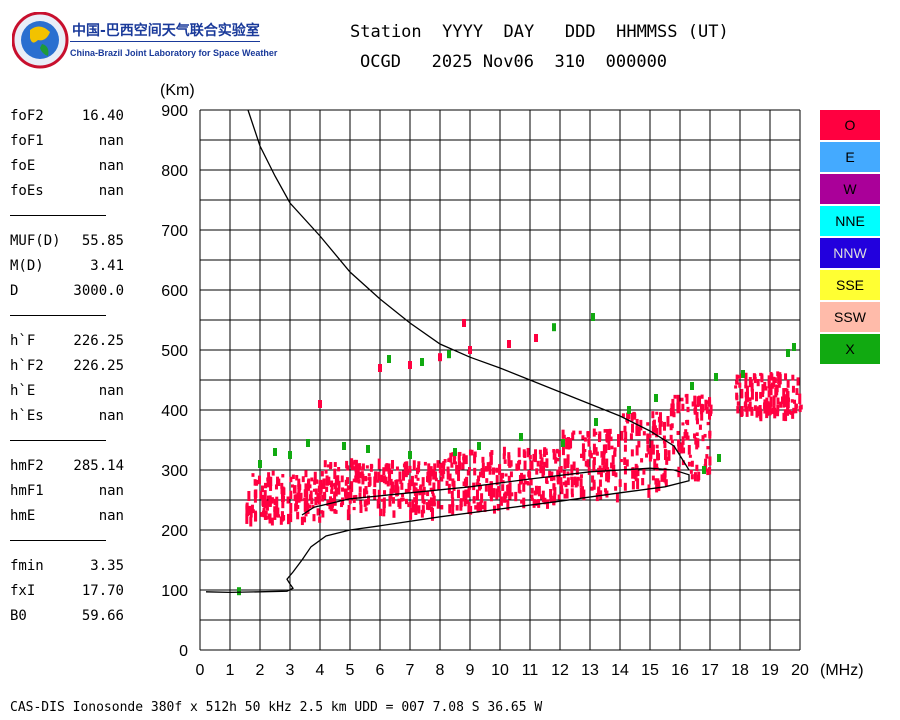  What do you see at coordinates (260, 670) in the screenshot?
I see `x-tick-label: 2` at bounding box center [260, 670].